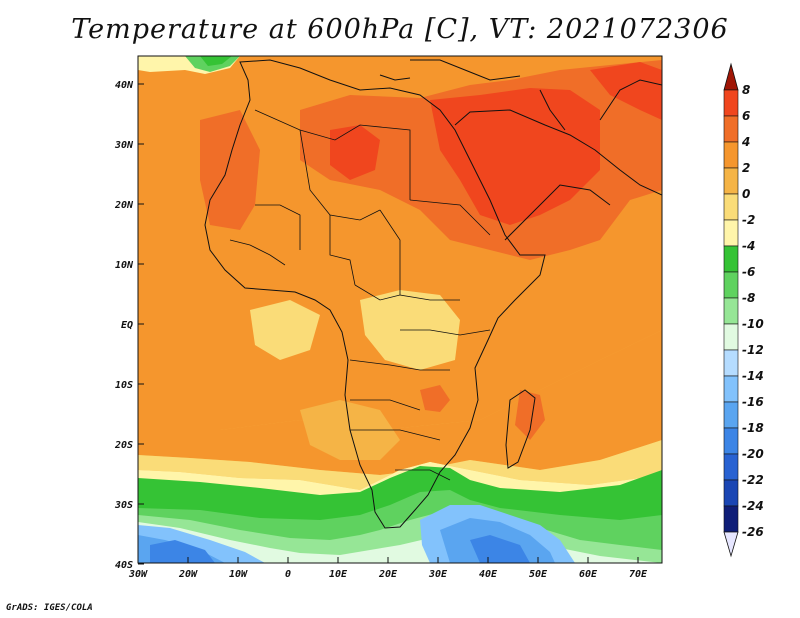  Describe the element at coordinates (338, 574) in the screenshot. I see `lon-tick-label: 10E` at that location.